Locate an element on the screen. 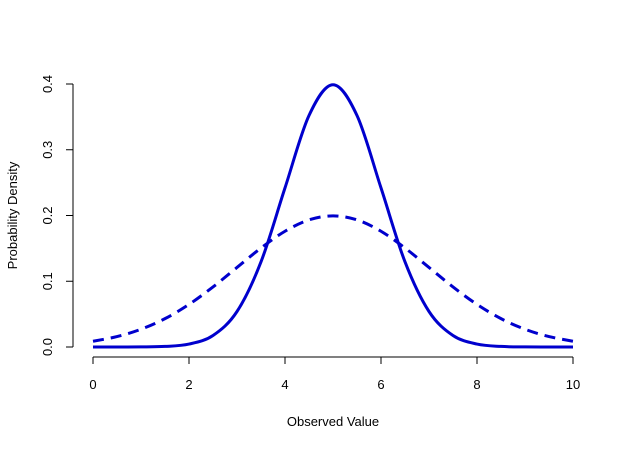 Image resolution: width=630 pixels, height=450 pixels. x-axis-title: Observed Value is located at coordinates (333, 421).